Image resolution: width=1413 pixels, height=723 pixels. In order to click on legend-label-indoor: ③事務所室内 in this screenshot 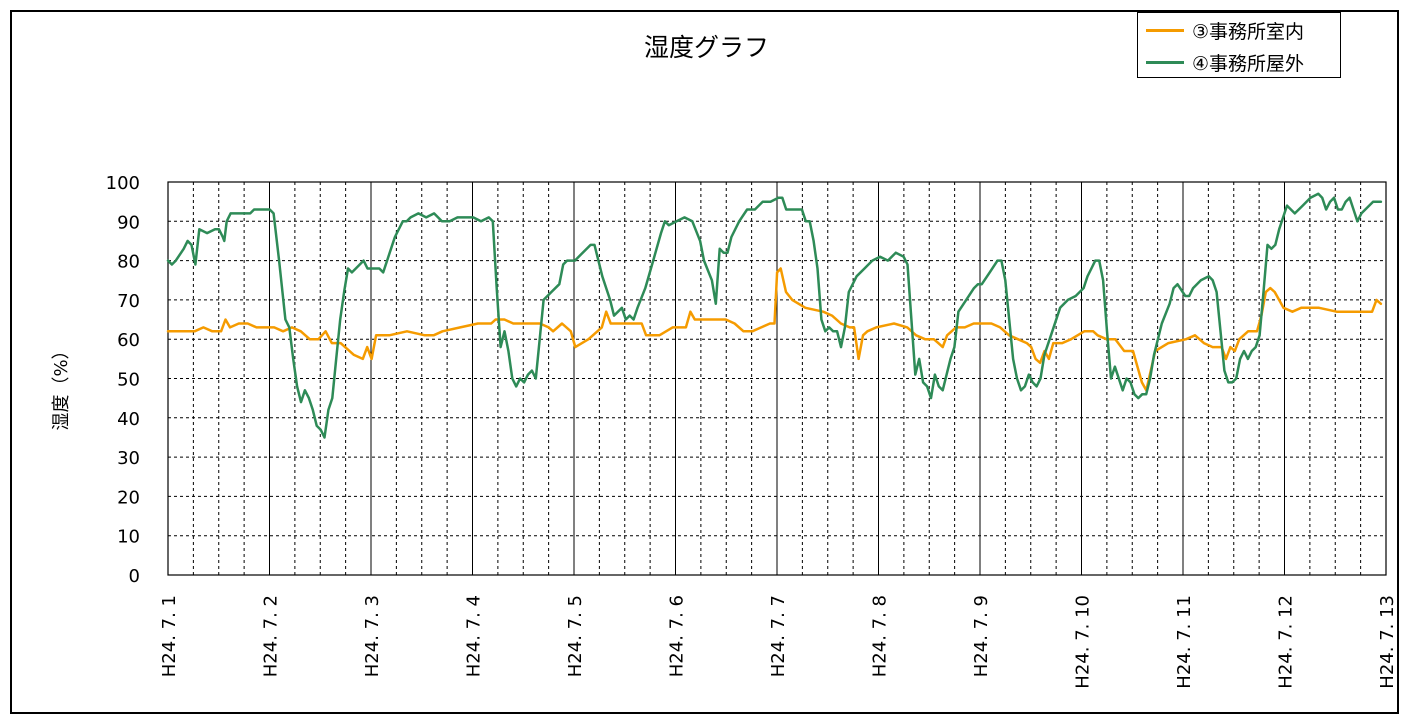, I will do `click(1248, 31)`.